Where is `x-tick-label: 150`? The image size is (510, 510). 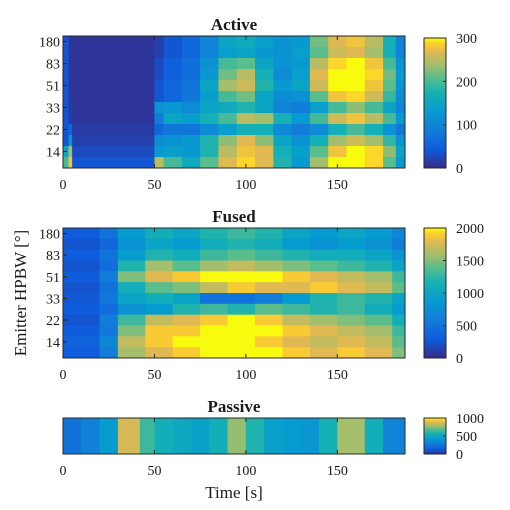
x-tick-label: 150 is located at coordinates (337, 185).